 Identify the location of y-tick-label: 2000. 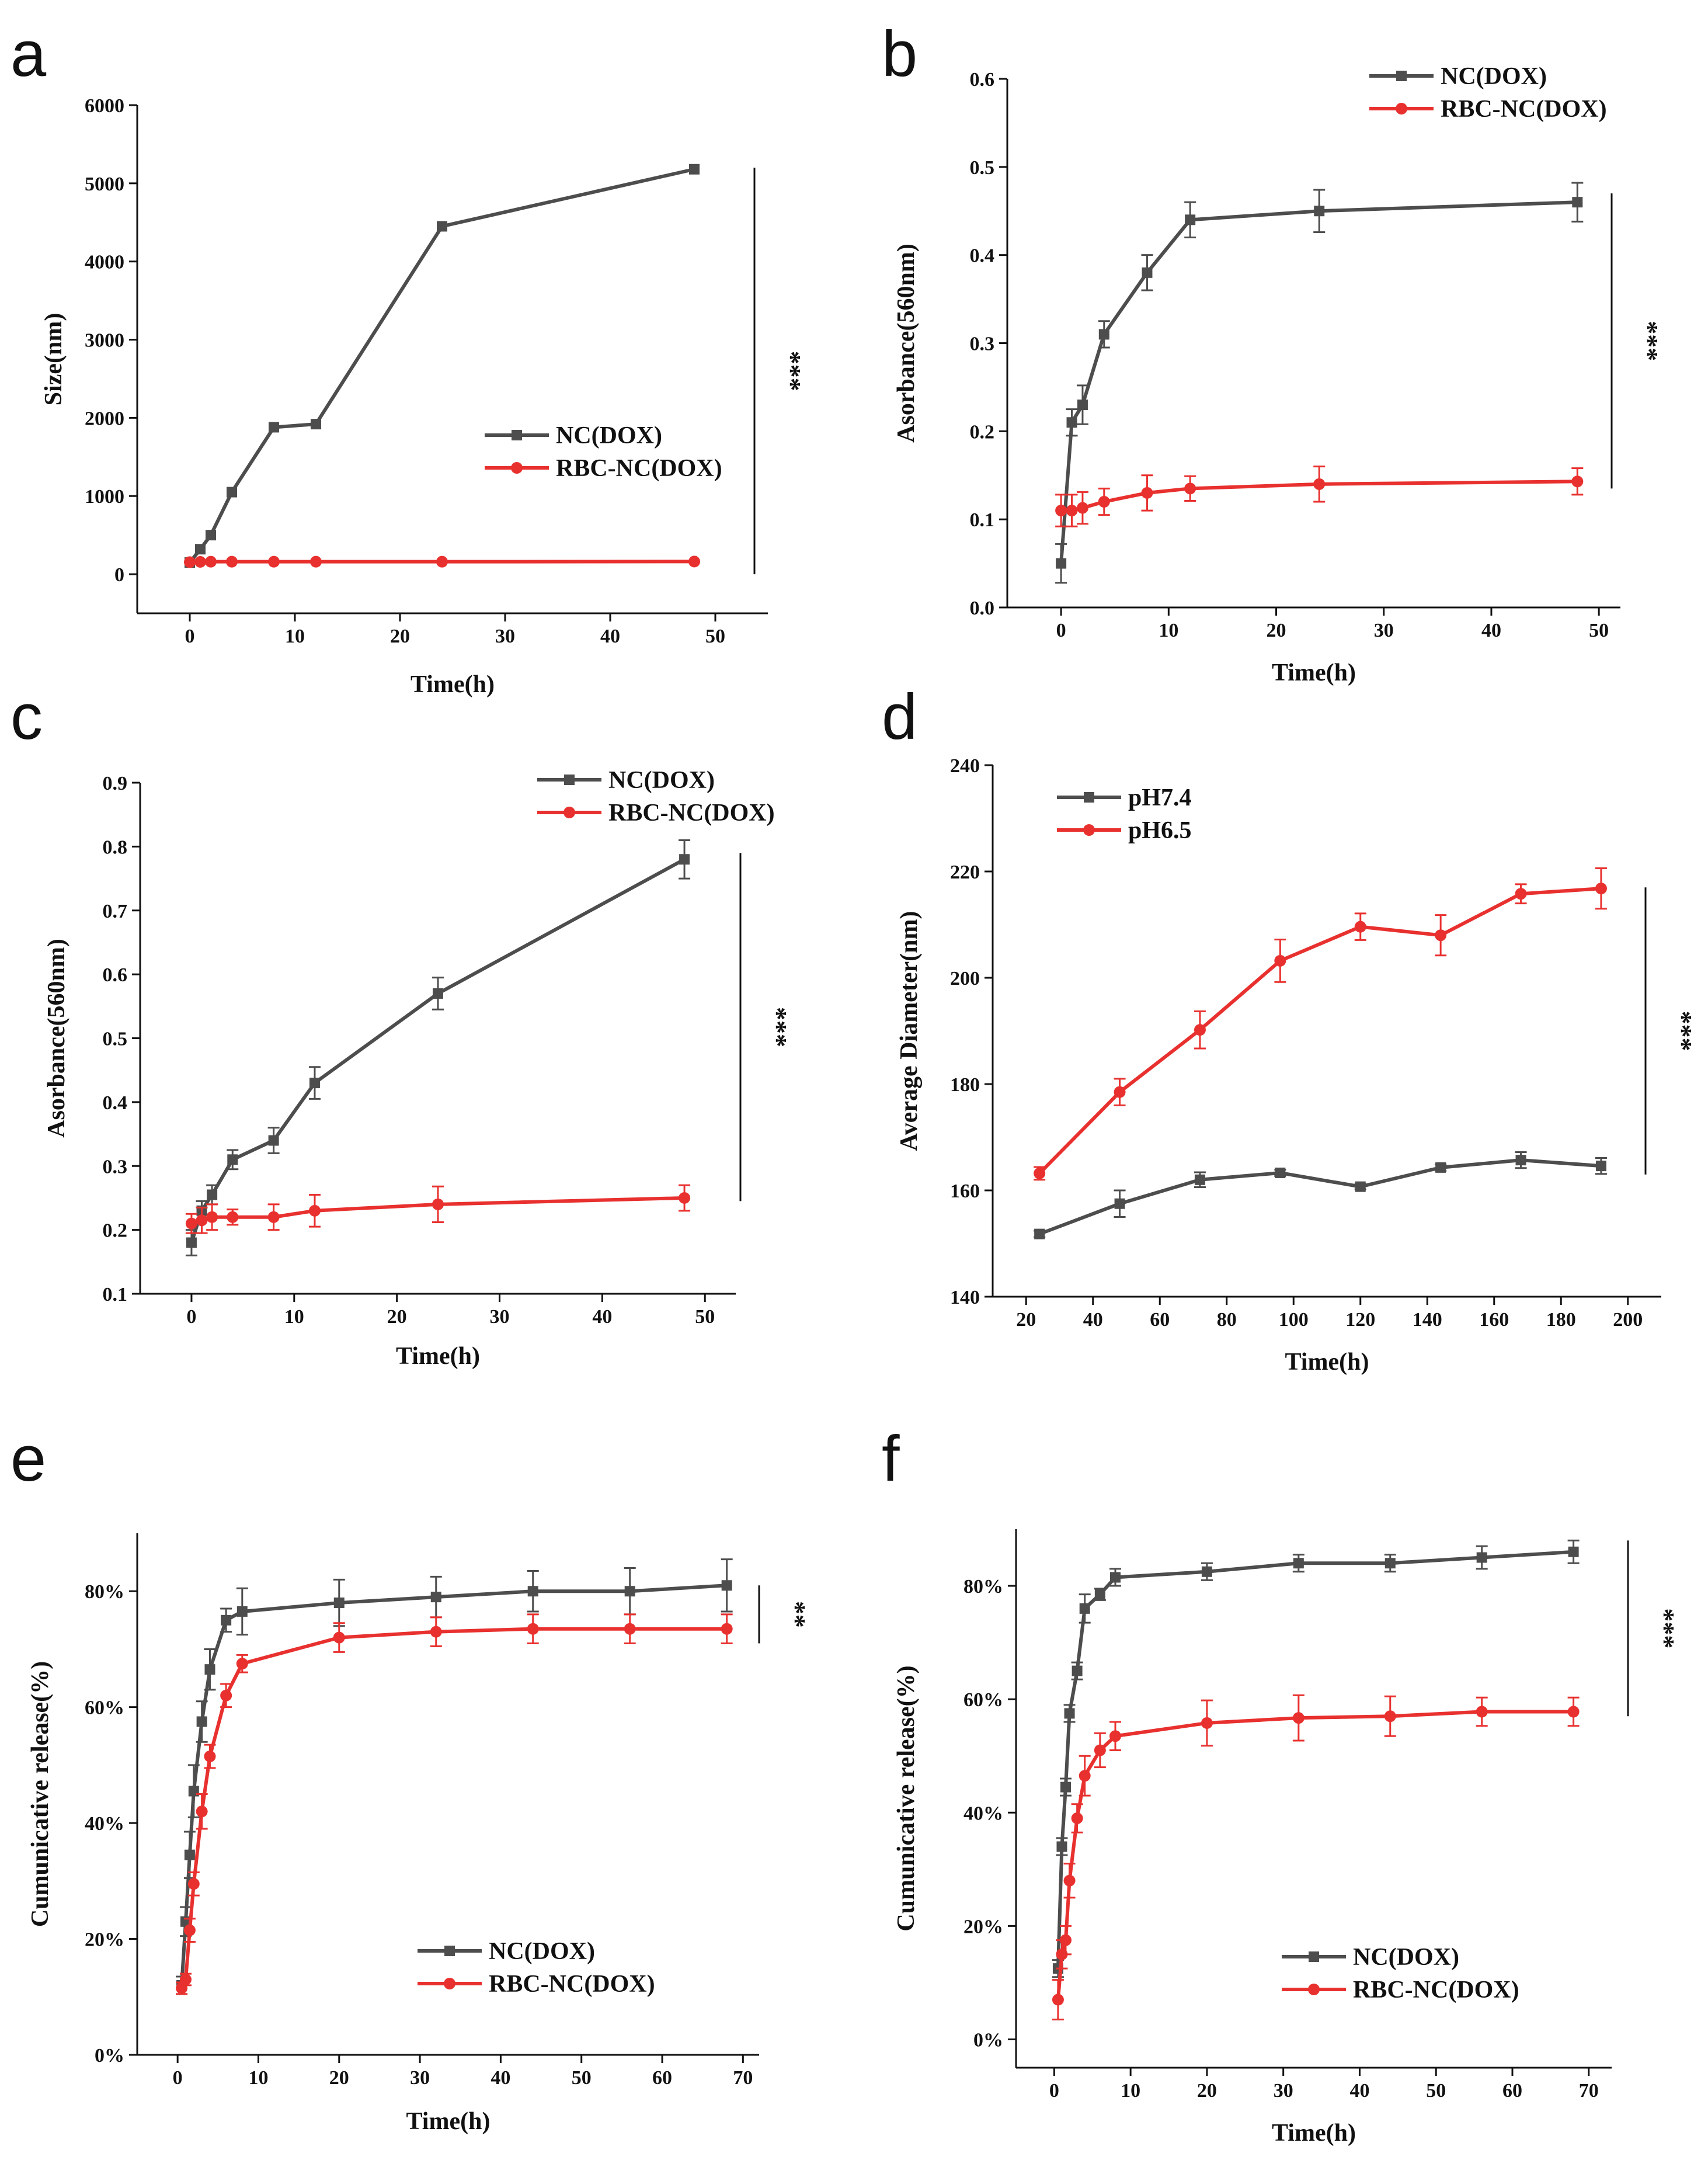
(104, 419).